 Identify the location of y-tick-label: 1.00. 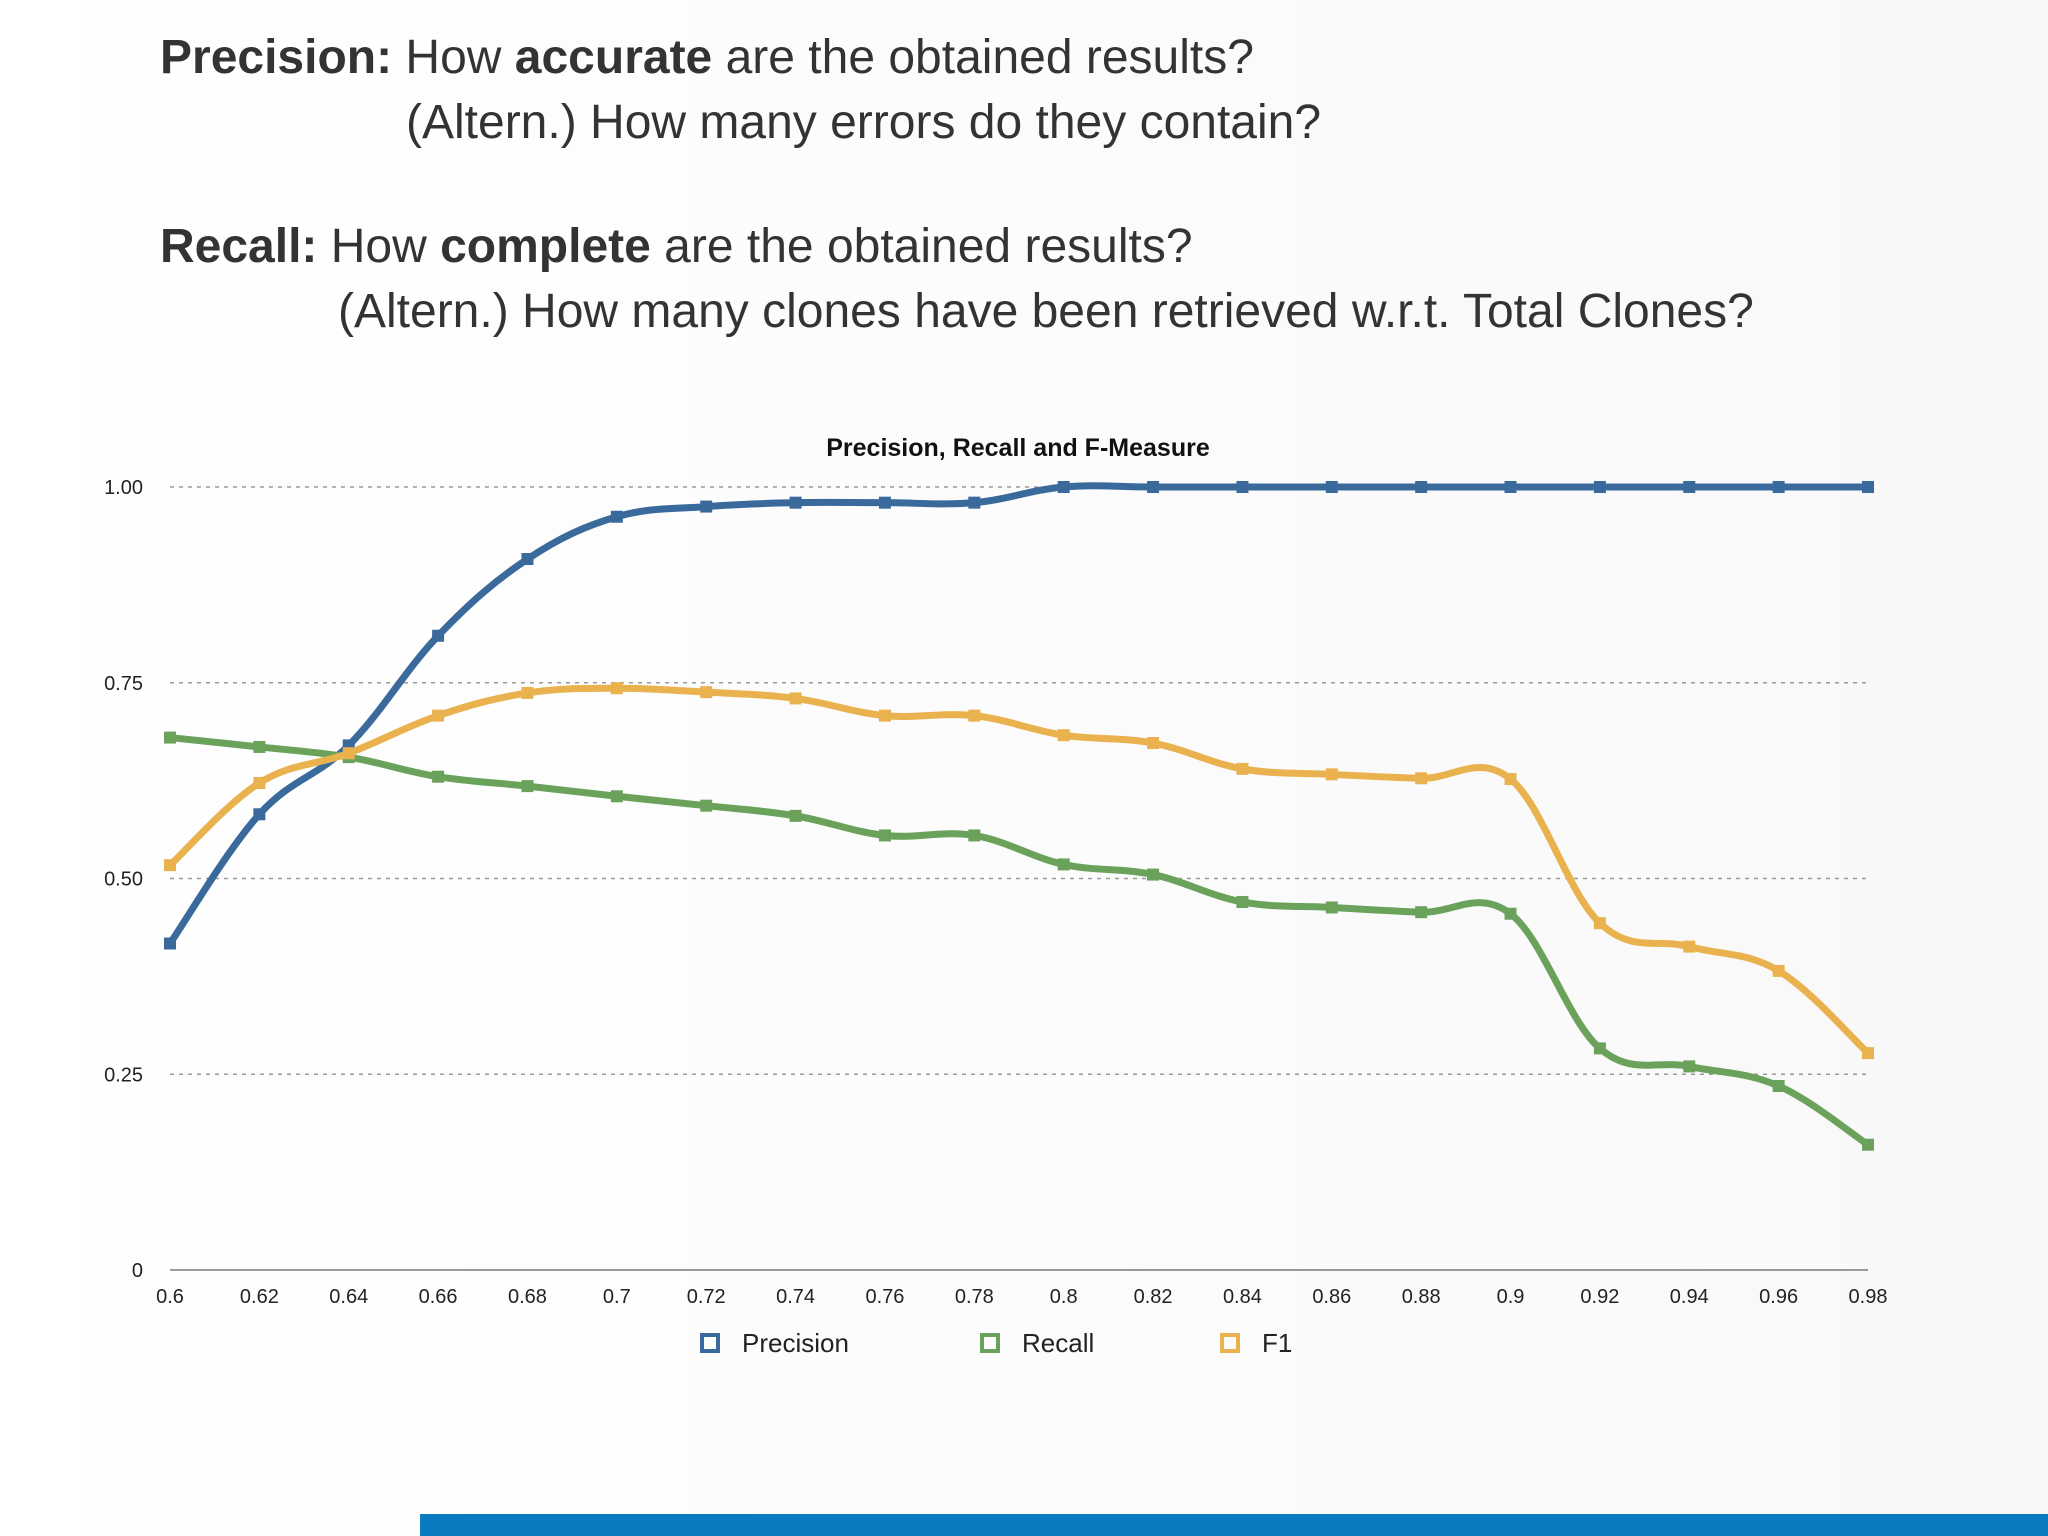
(123, 488).